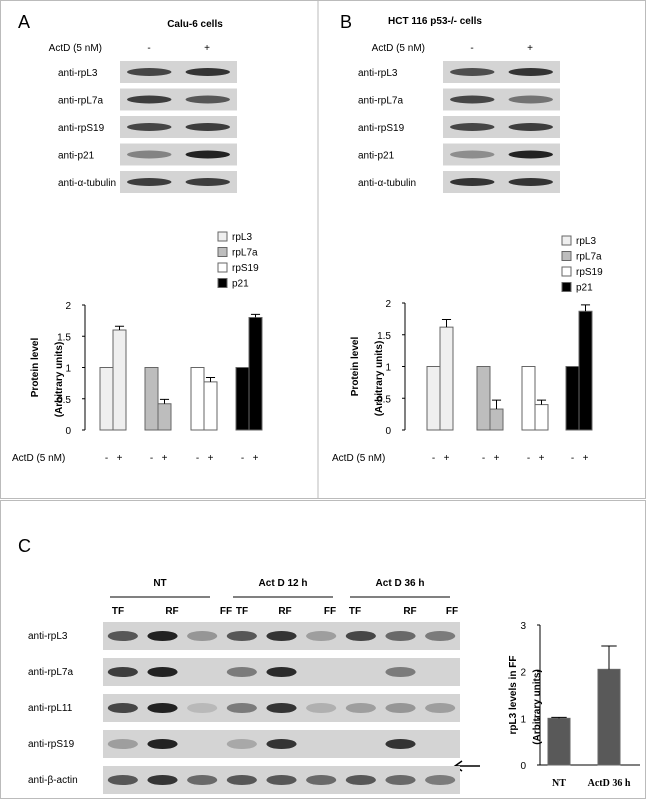  What do you see at coordinates (76, 156) in the screenshot?
I see `blot-label: anti-p21` at bounding box center [76, 156].